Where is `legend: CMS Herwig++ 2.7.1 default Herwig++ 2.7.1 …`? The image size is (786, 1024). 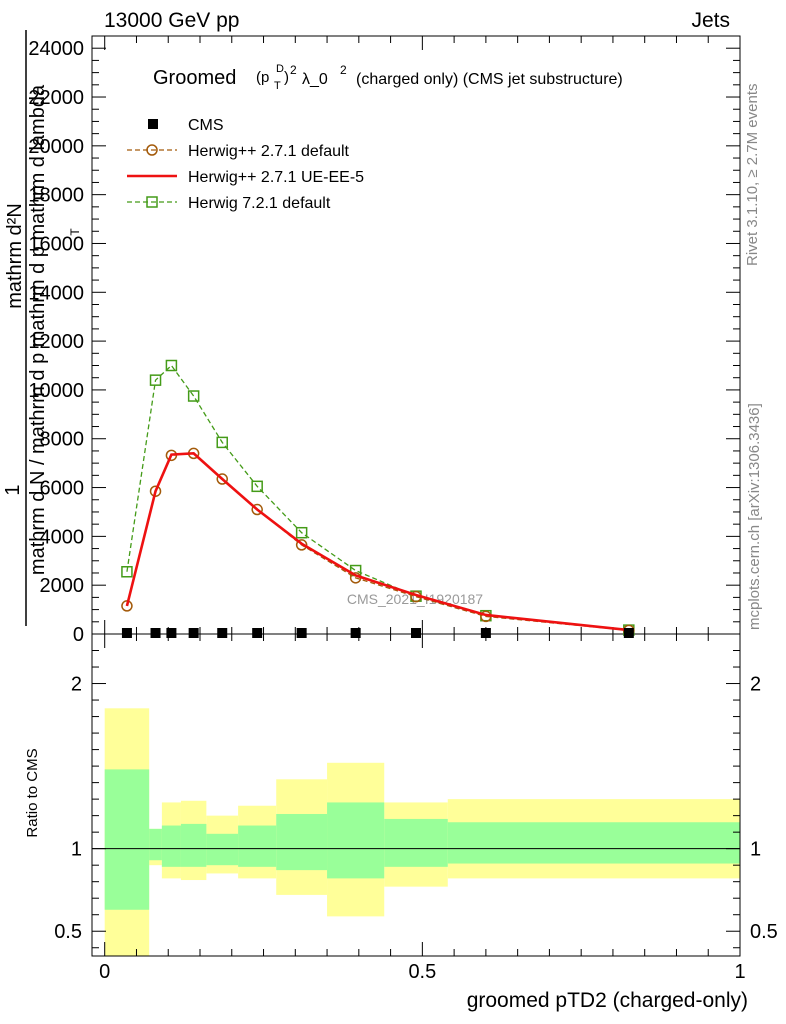
legend: CMS Herwig++ 2.7.1 default Herwig++ 2.7.1 … is located at coordinates (245, 164).